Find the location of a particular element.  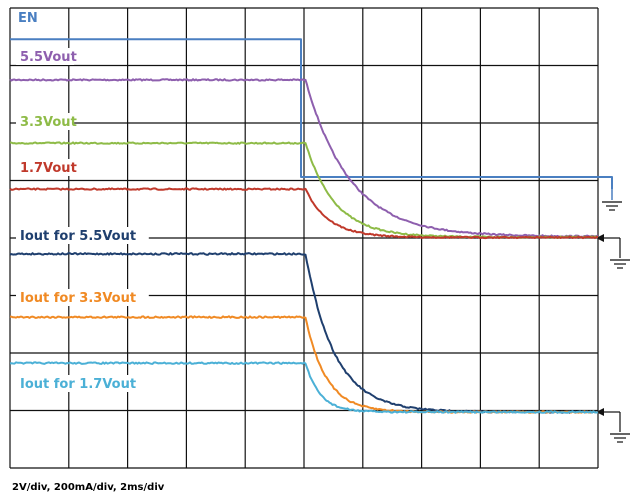

trace-label: Iout for 5.5Vout is located at coordinates (78, 236).